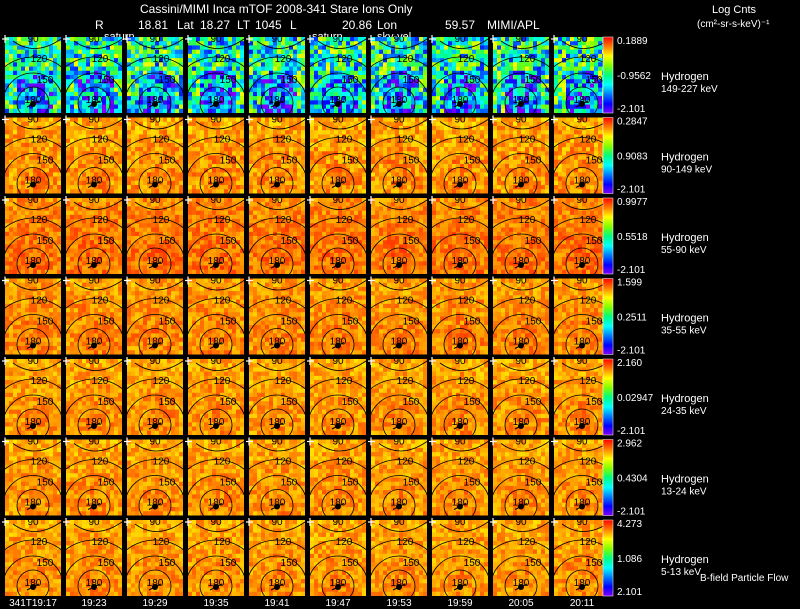 Image resolution: width=800 pixels, height=609 pixels. I want to click on r-label: R, so click(99, 25).